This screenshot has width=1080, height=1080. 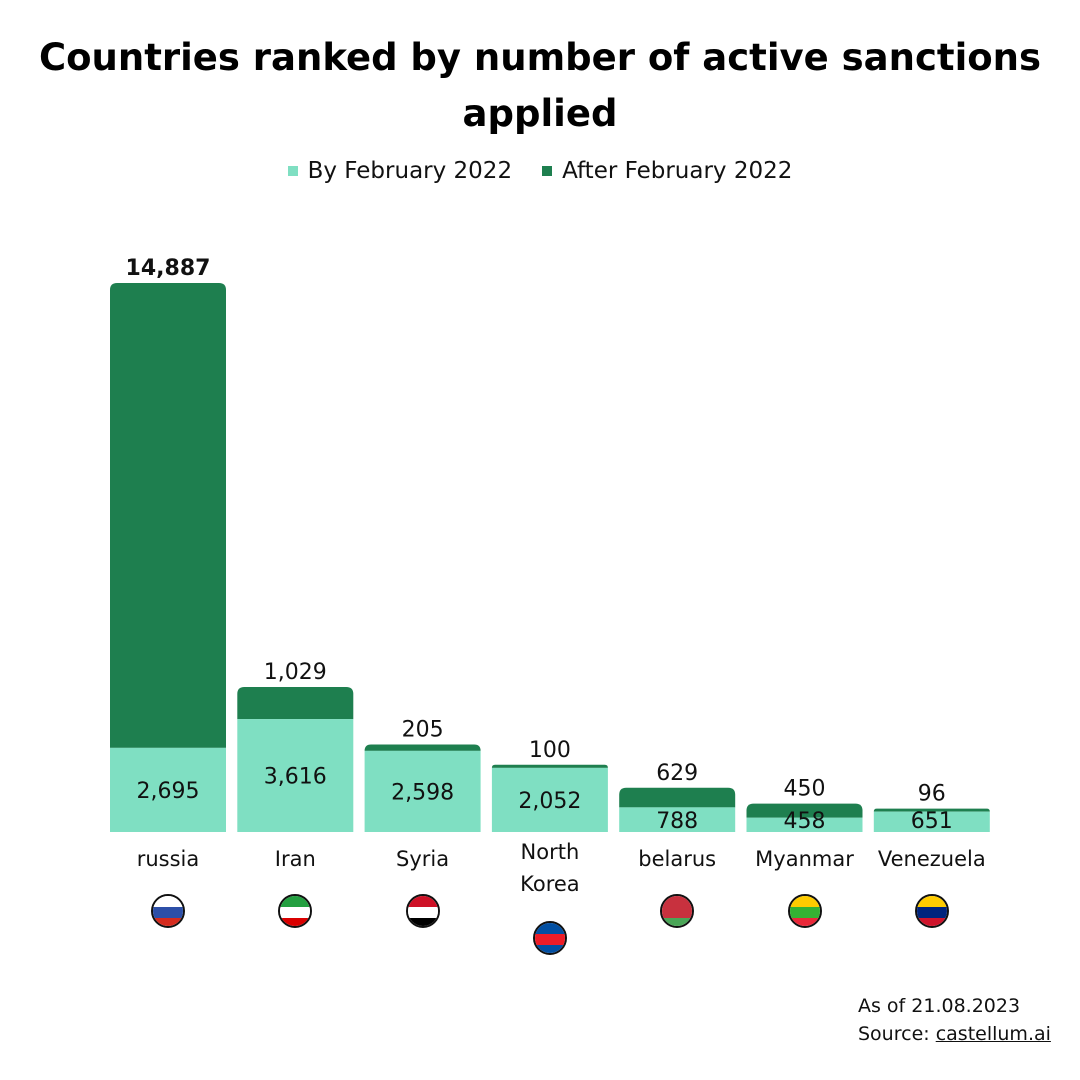 I want to click on bar-after-syria, so click(x=422, y=747).